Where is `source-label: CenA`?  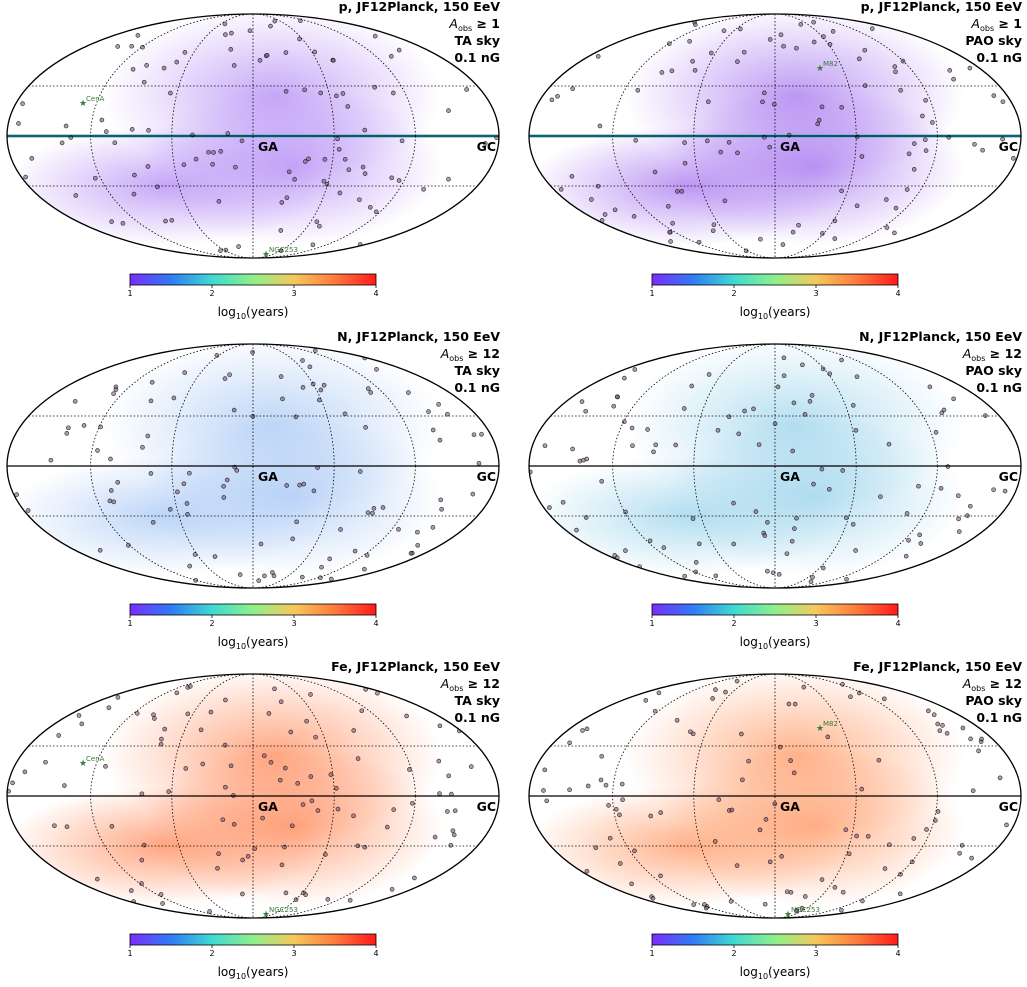 source-label: CenA is located at coordinates (95, 759).